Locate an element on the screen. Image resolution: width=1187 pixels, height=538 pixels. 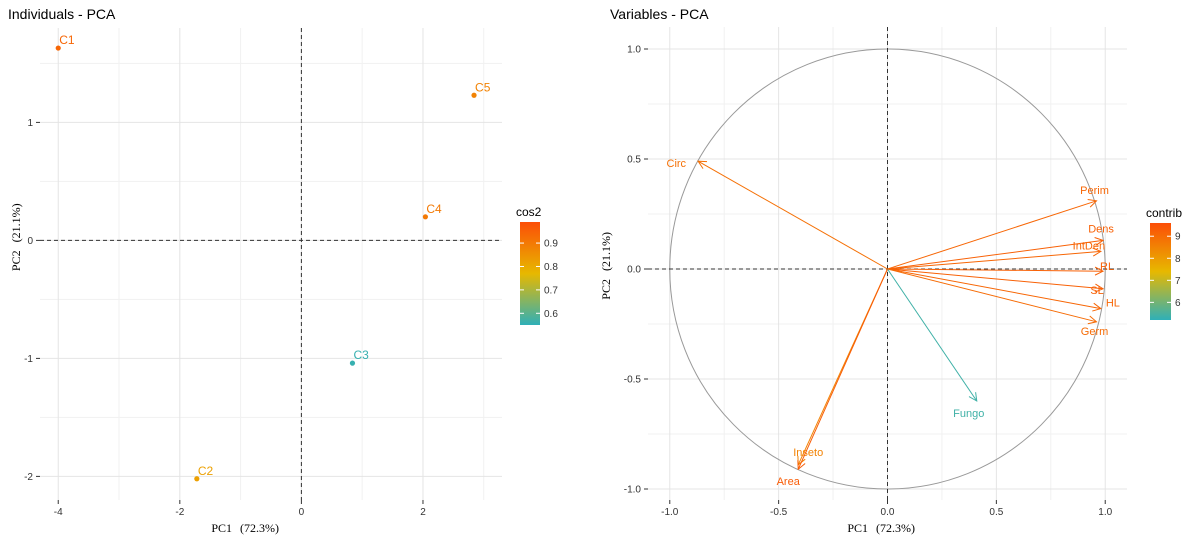
variable-arrow-intden is located at coordinates (994, 260).